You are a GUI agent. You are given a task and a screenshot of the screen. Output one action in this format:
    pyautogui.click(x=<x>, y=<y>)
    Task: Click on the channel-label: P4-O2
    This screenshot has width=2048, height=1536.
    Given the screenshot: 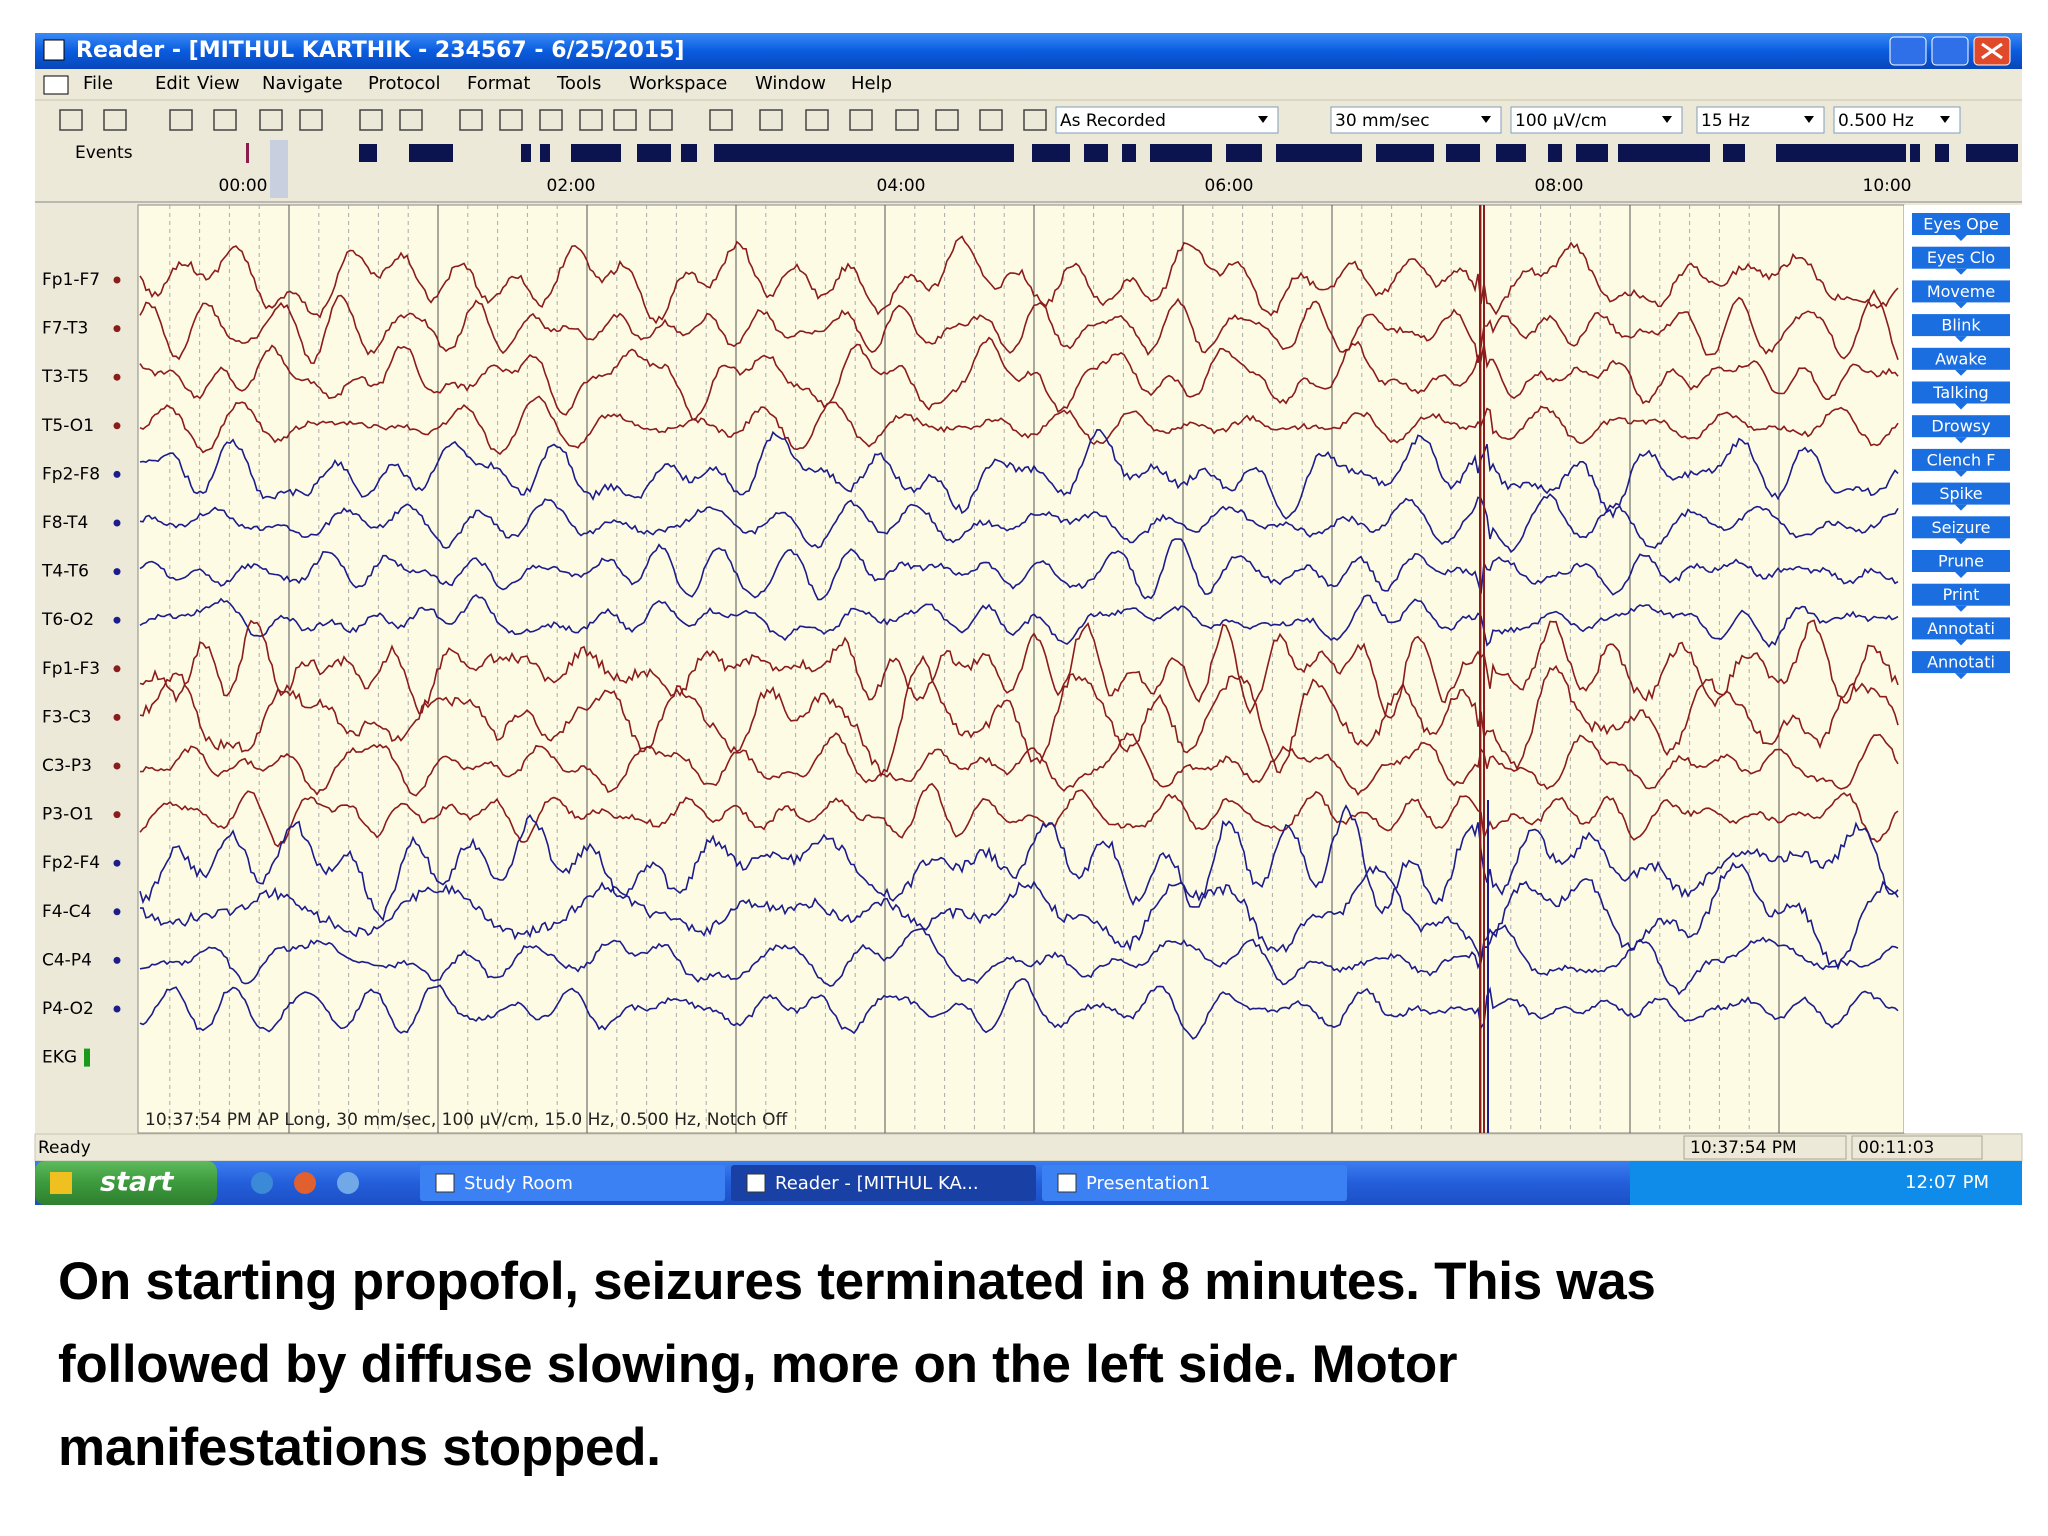 What is the action you would take?
    pyautogui.click(x=68, y=1009)
    